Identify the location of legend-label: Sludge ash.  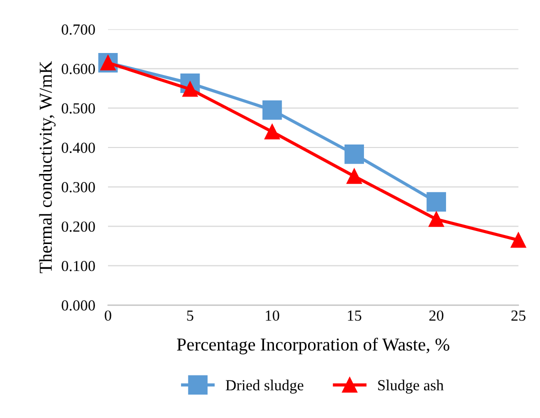
(411, 387).